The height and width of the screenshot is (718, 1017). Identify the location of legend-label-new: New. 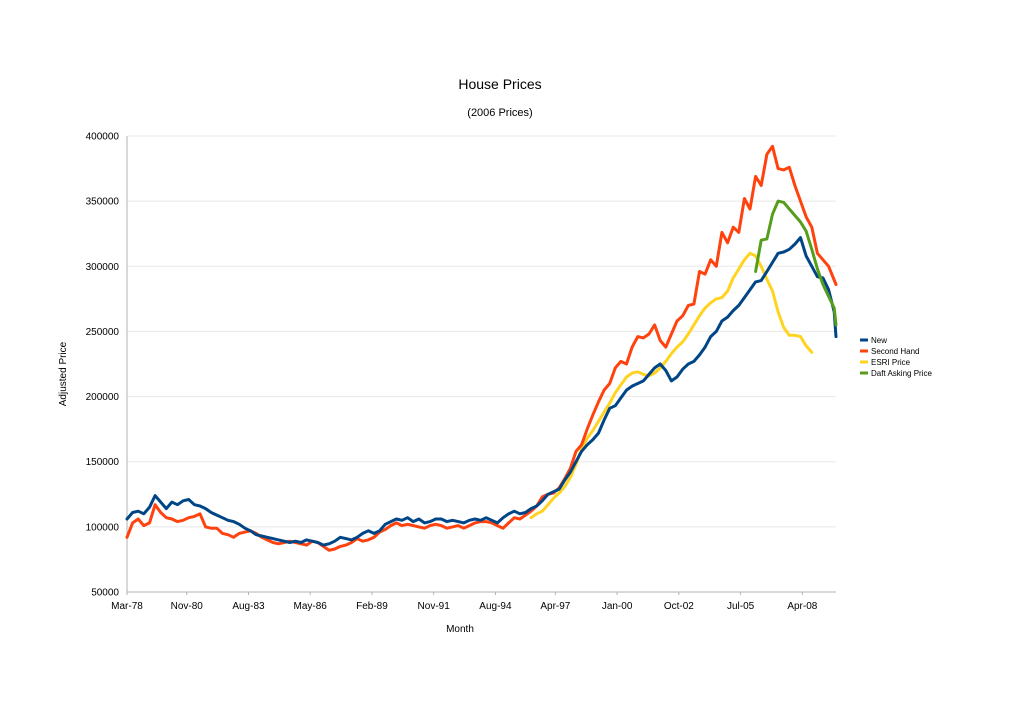
(879, 340).